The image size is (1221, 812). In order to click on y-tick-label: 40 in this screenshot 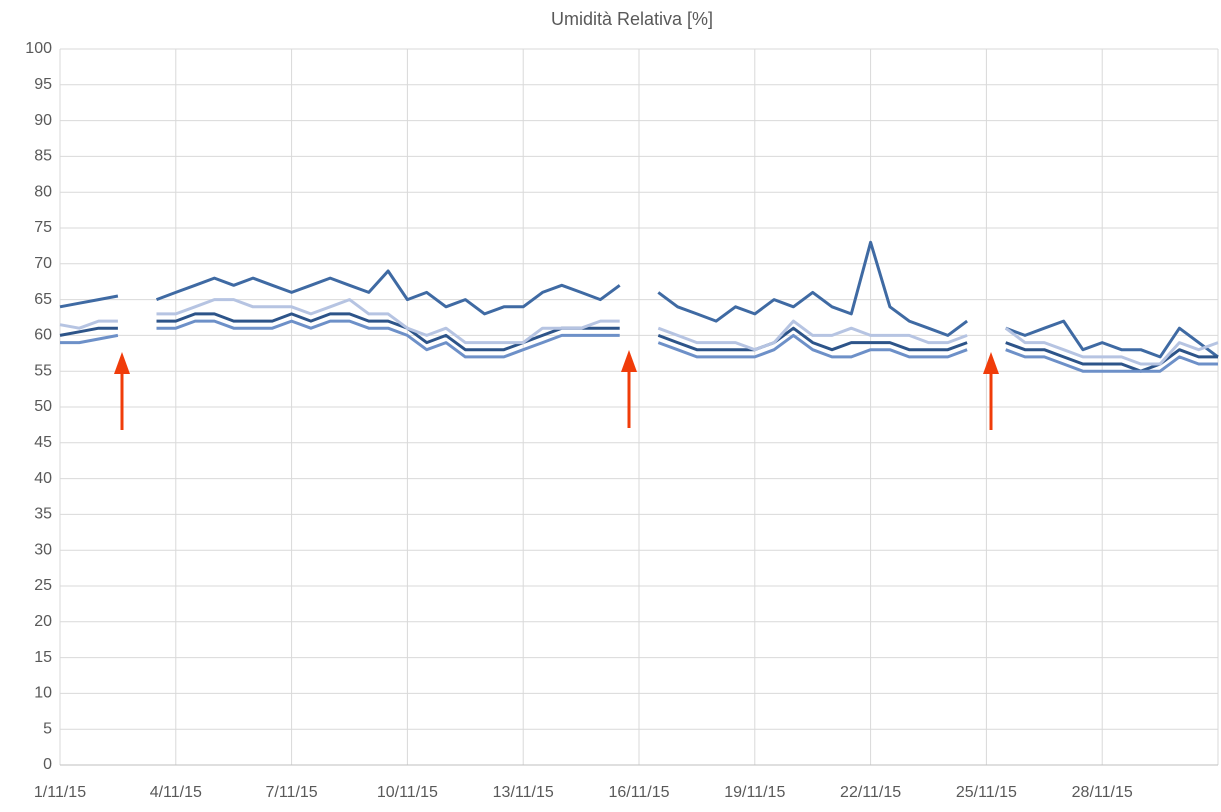, I will do `click(43, 478)`.